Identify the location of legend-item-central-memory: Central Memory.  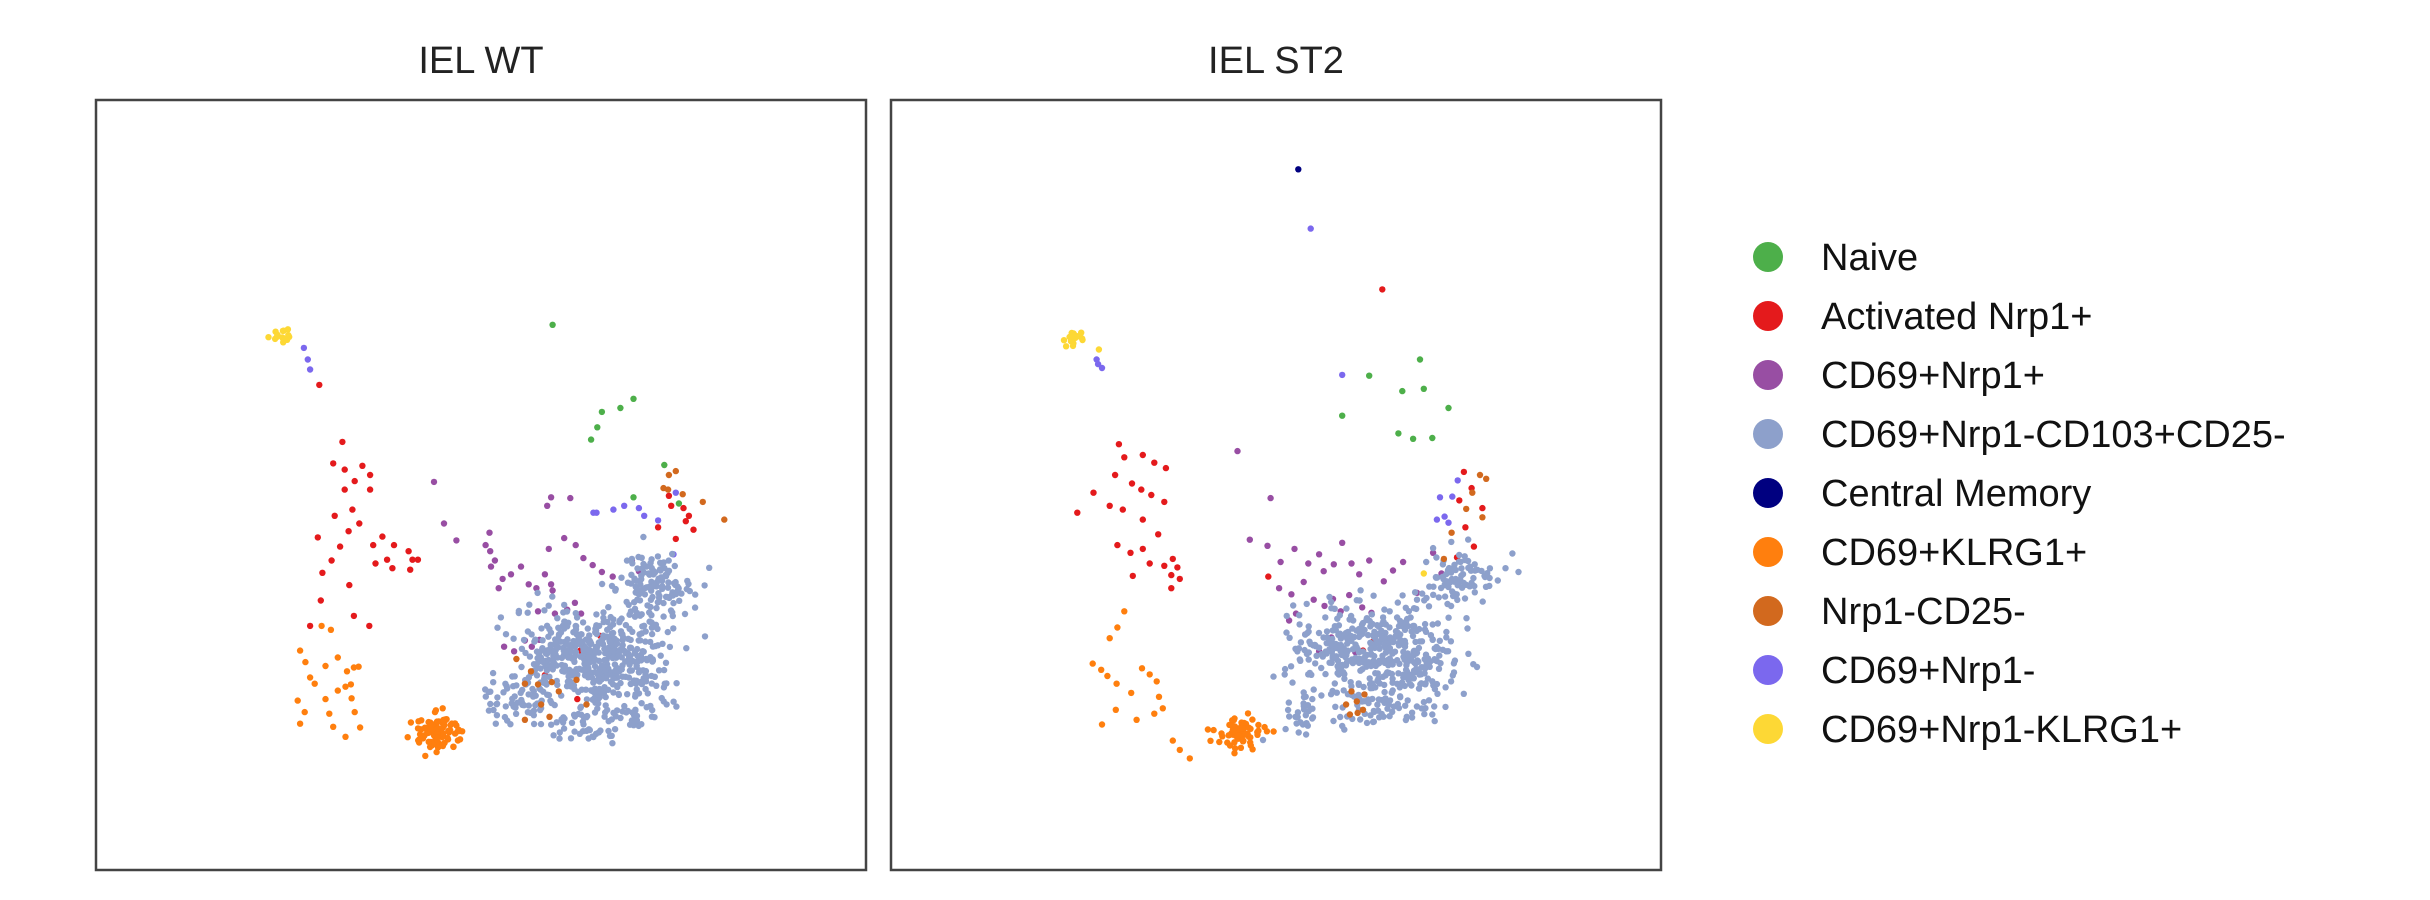
(1922, 494).